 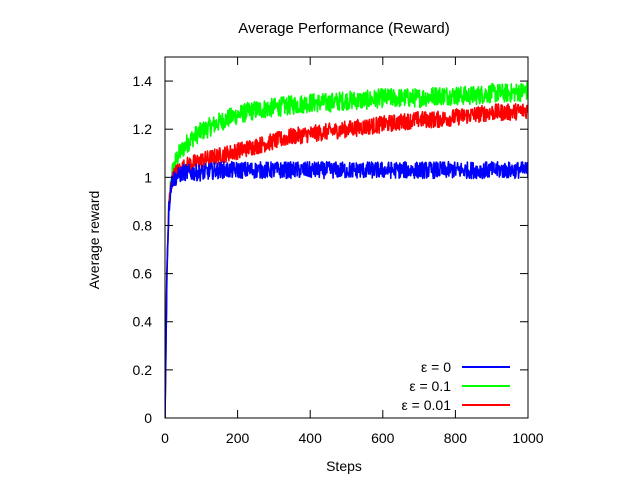 I want to click on legend-label: ε = 0.01, so click(x=427, y=405).